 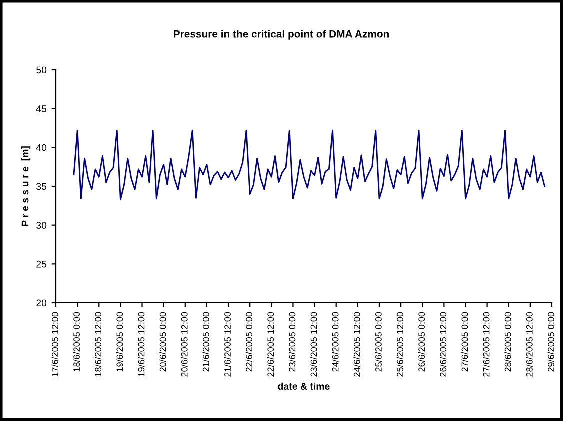 What do you see at coordinates (249, 342) in the screenshot?
I see `x-tick-label: 22/6/2005 0:00` at bounding box center [249, 342].